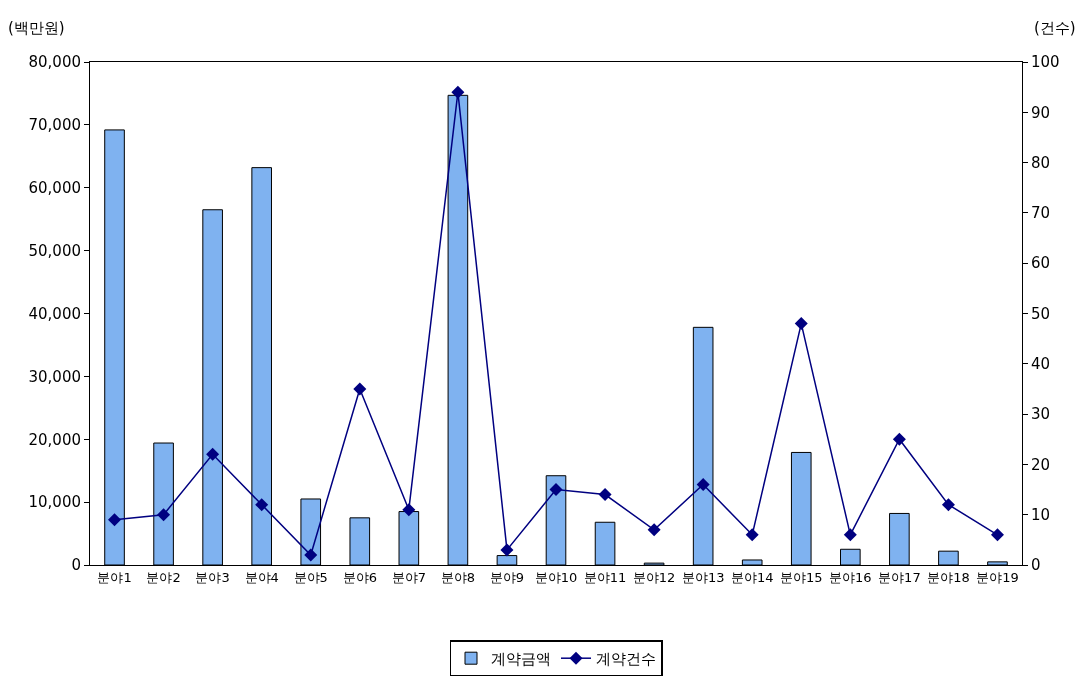 Image resolution: width=1076 pixels, height=688 pixels. What do you see at coordinates (1041, 263) in the screenshot?
I see `y2-tick-label: 60` at bounding box center [1041, 263].